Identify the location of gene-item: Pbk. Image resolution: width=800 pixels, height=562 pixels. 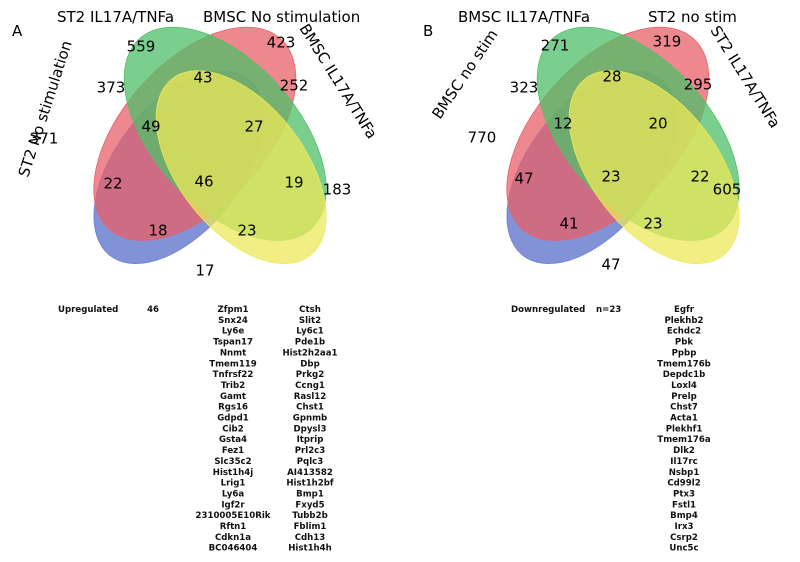
(684, 343).